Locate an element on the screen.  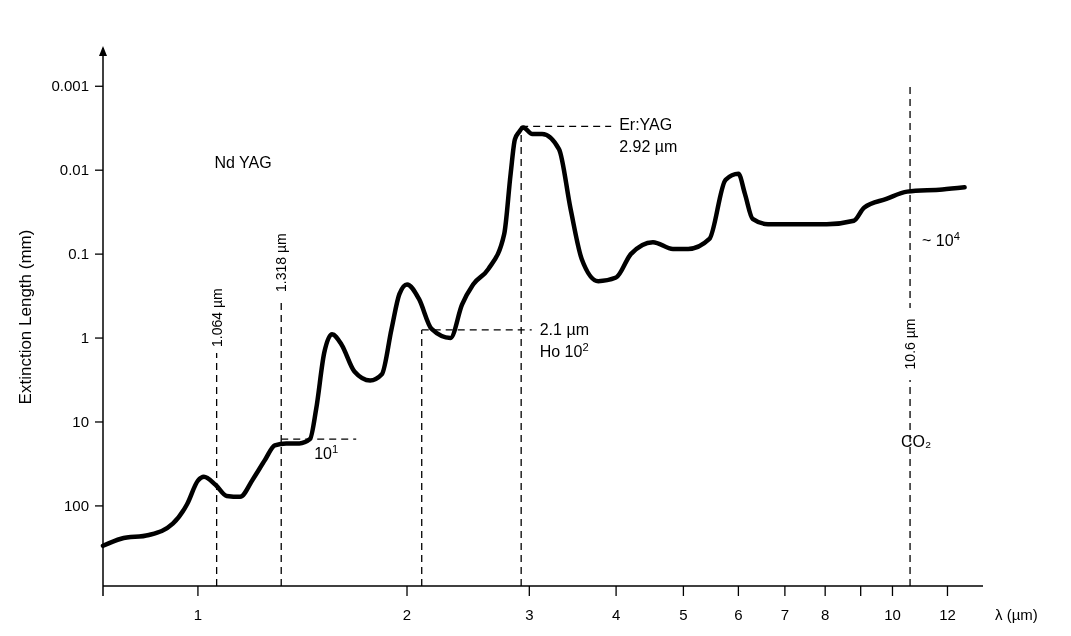
y-axis-title: Extinction Length (mm) is located at coordinates (25, 317).